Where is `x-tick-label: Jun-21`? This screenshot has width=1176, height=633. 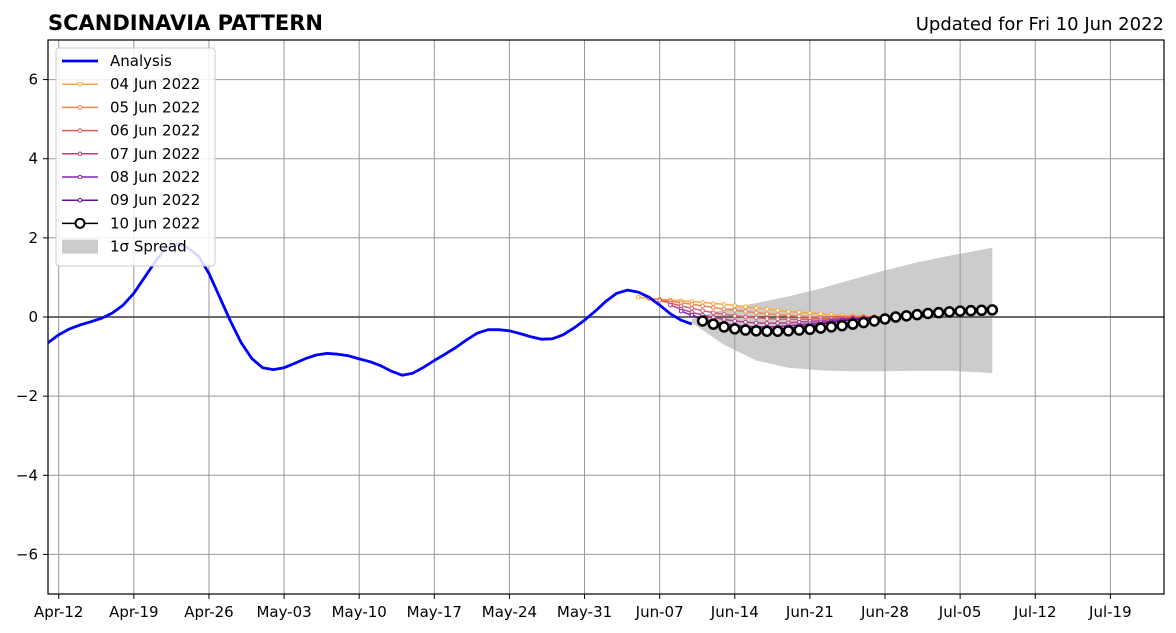
x-tick-label: Jun-21 is located at coordinates (809, 612).